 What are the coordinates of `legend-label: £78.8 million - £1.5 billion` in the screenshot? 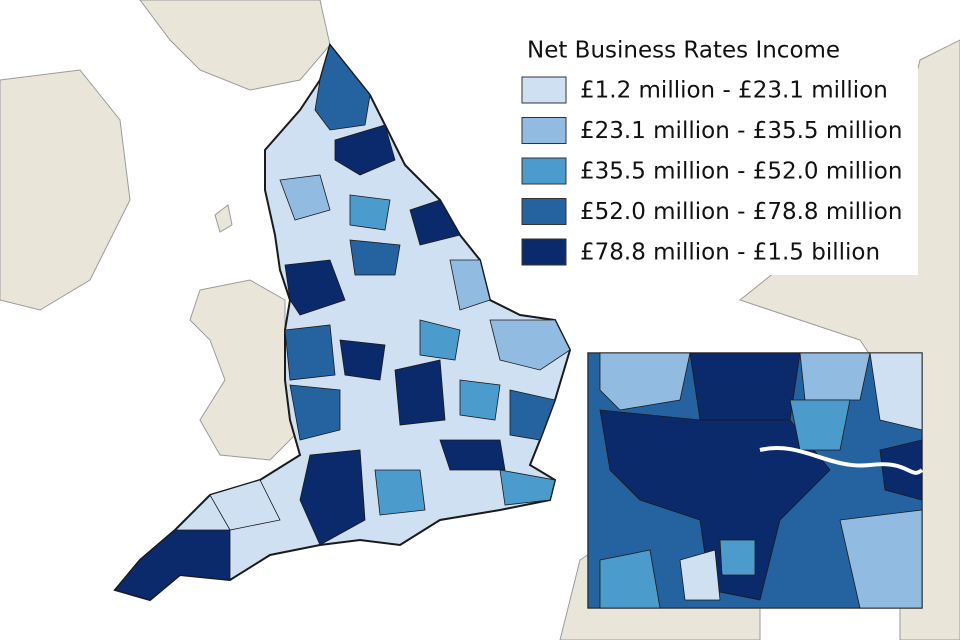 It's located at (730, 253).